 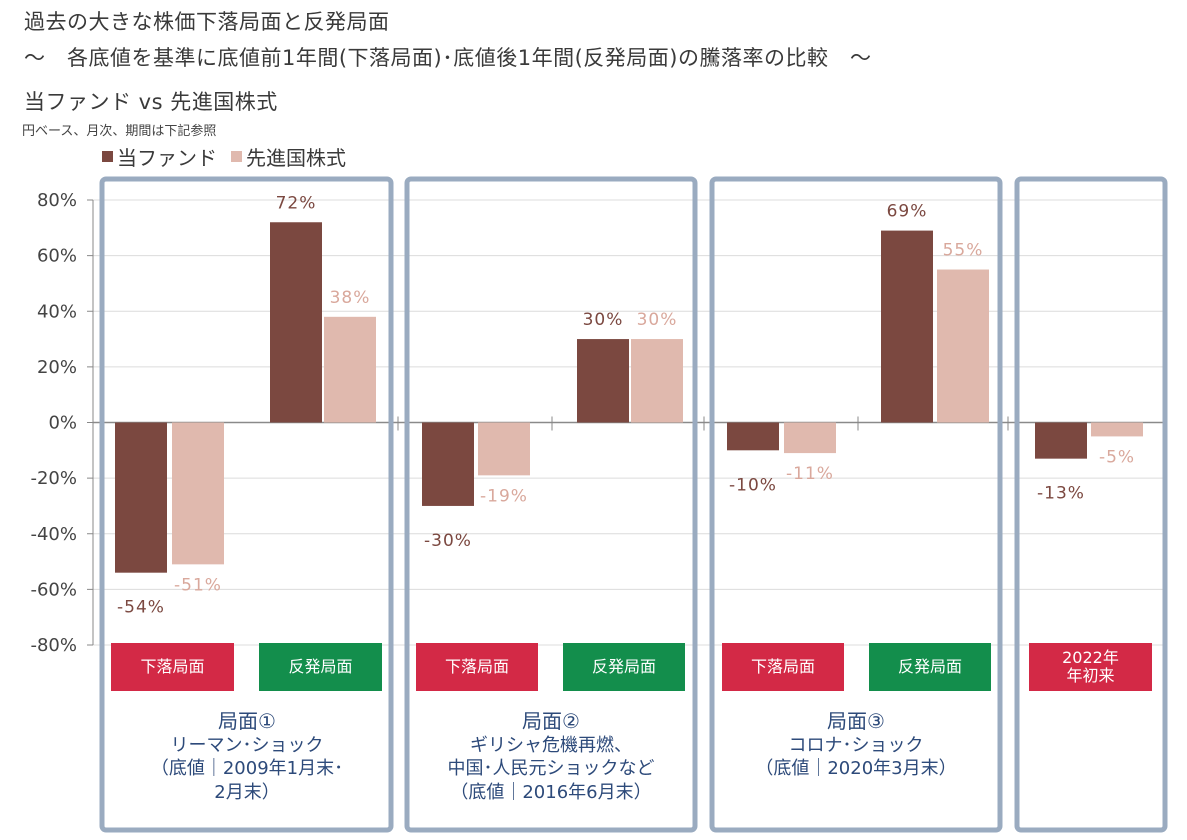 What do you see at coordinates (247, 745) in the screenshot?
I see `phase-detail-line: リーマン･ショック` at bounding box center [247, 745].